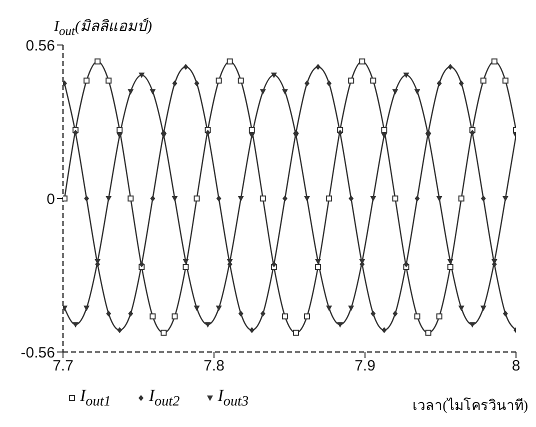 Image resolution: width=536 pixels, height=427 pixels. Describe the element at coordinates (164, 398) in the screenshot. I see `legend-label: I$_{out2}$` at that location.